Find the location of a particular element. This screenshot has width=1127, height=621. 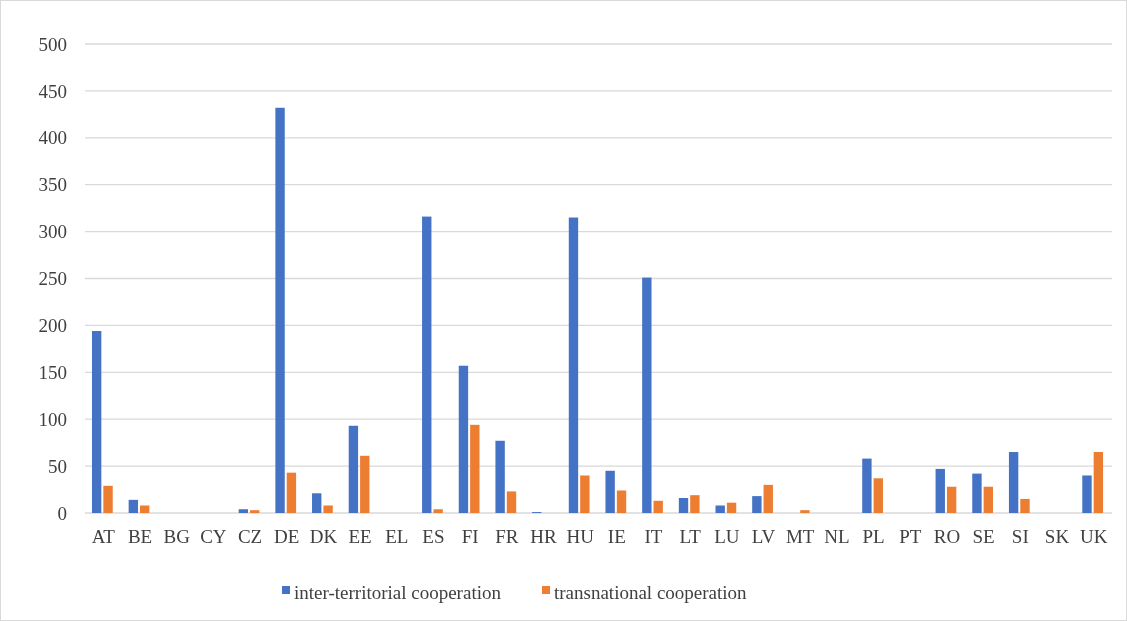

y-tick-label: 250 is located at coordinates (52, 279).